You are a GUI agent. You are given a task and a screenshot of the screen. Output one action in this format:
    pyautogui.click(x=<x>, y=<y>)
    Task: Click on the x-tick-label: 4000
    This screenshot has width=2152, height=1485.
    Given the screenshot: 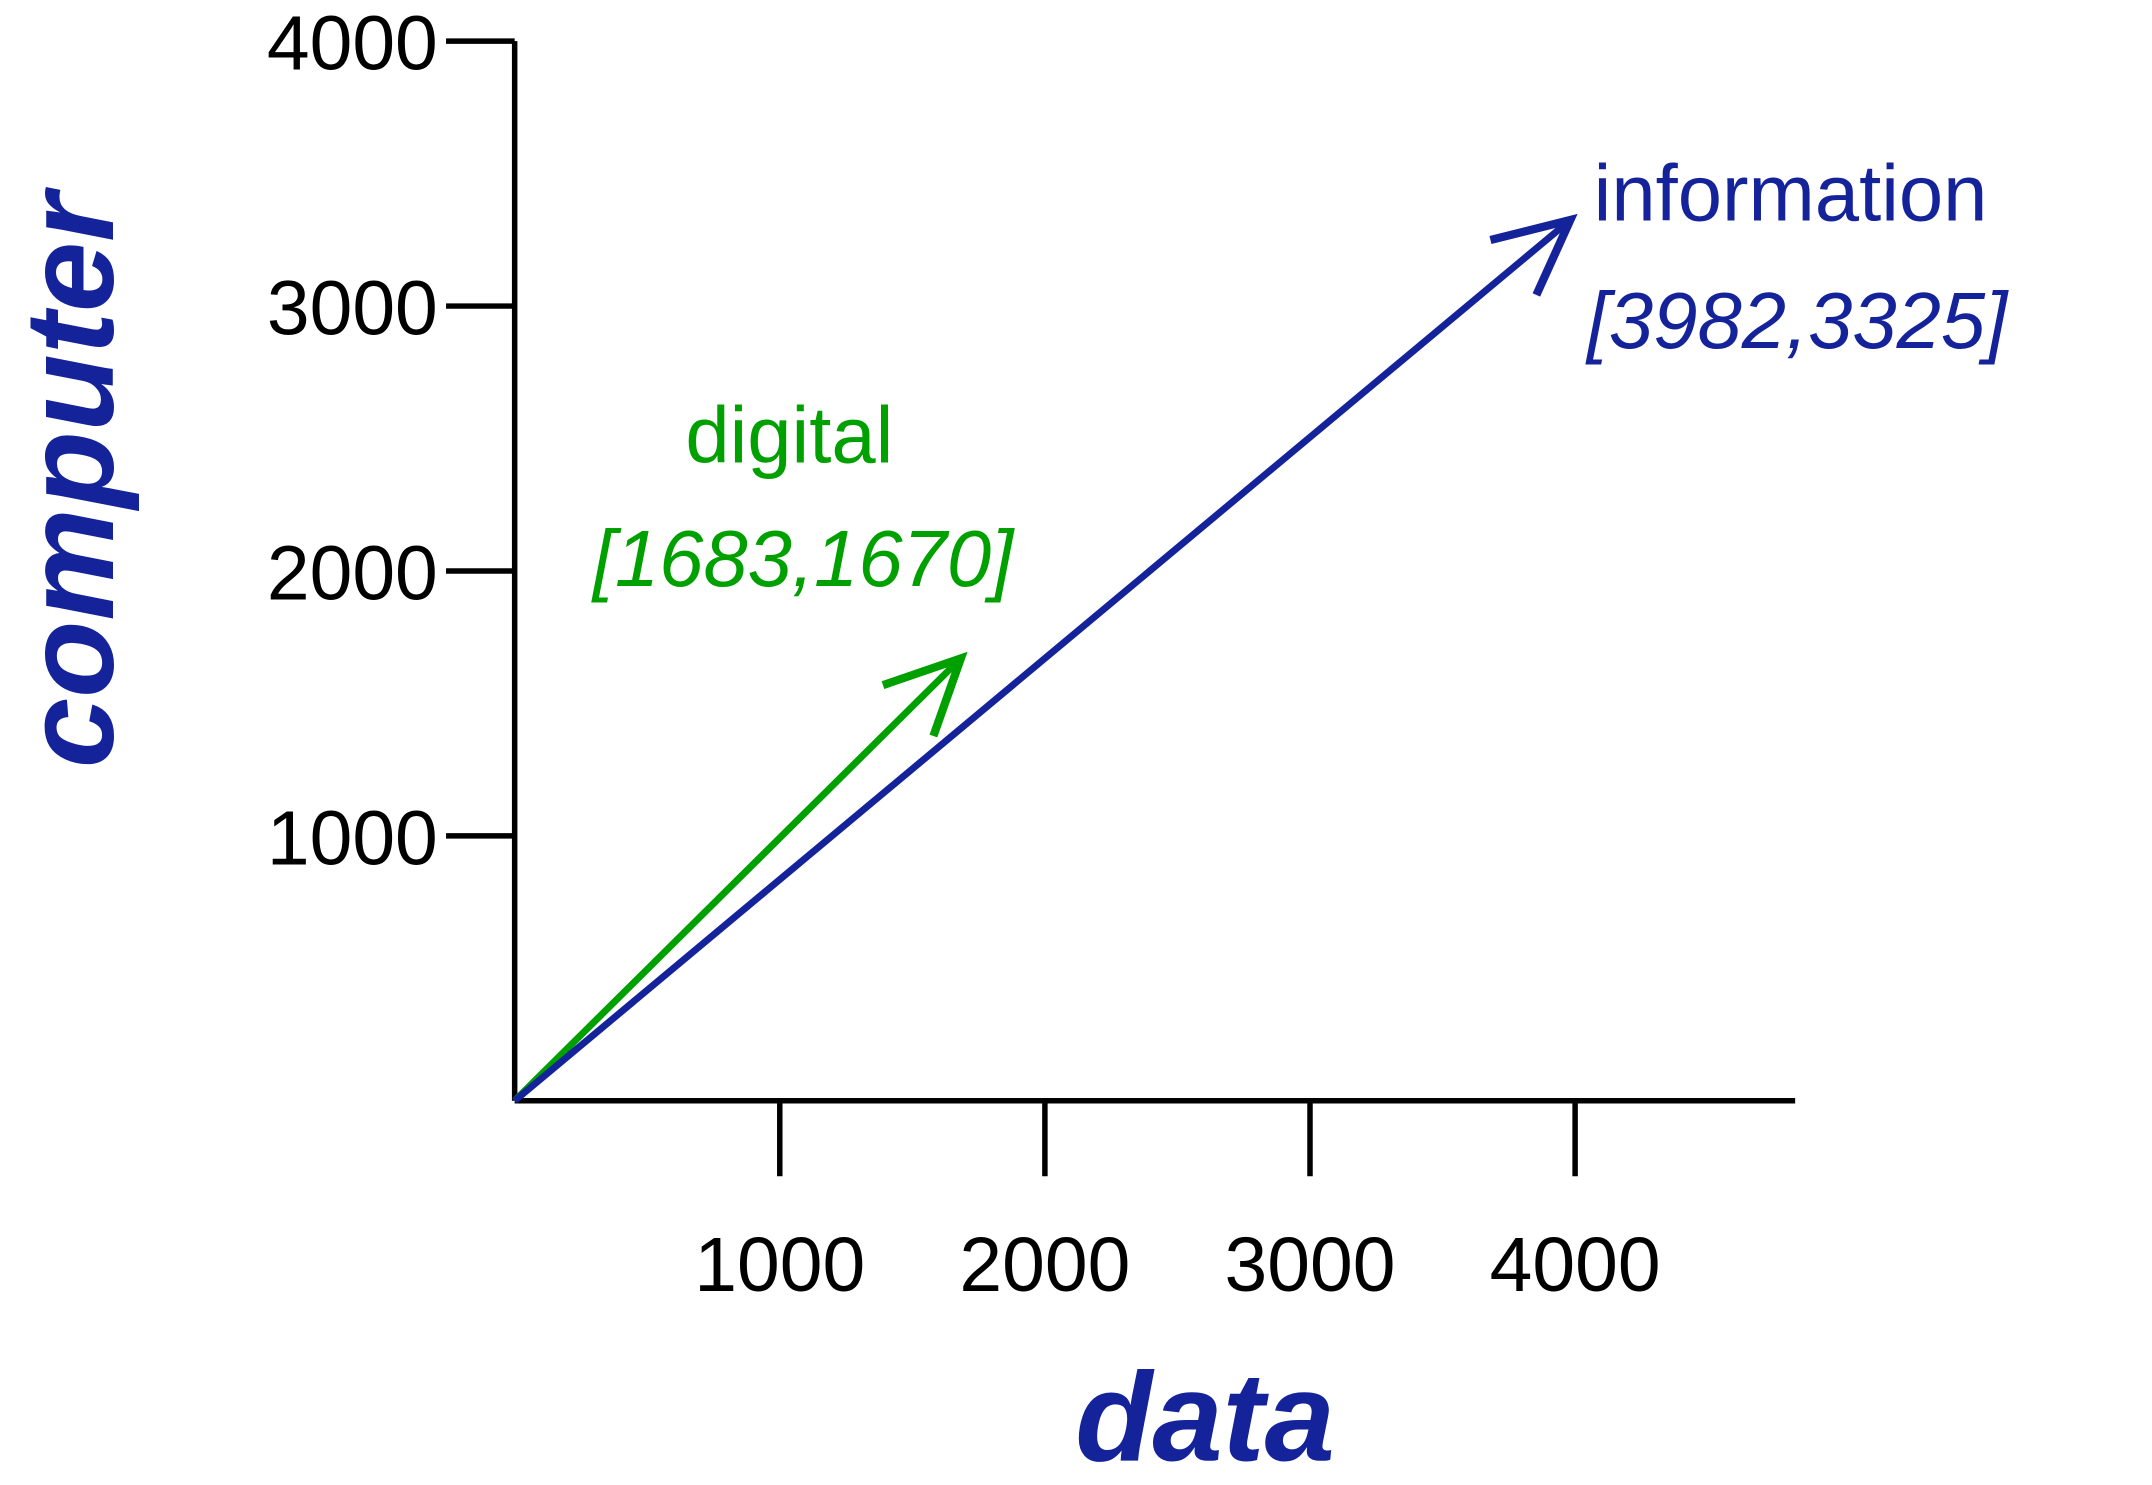 What is the action you would take?
    pyautogui.click(x=1575, y=1265)
    